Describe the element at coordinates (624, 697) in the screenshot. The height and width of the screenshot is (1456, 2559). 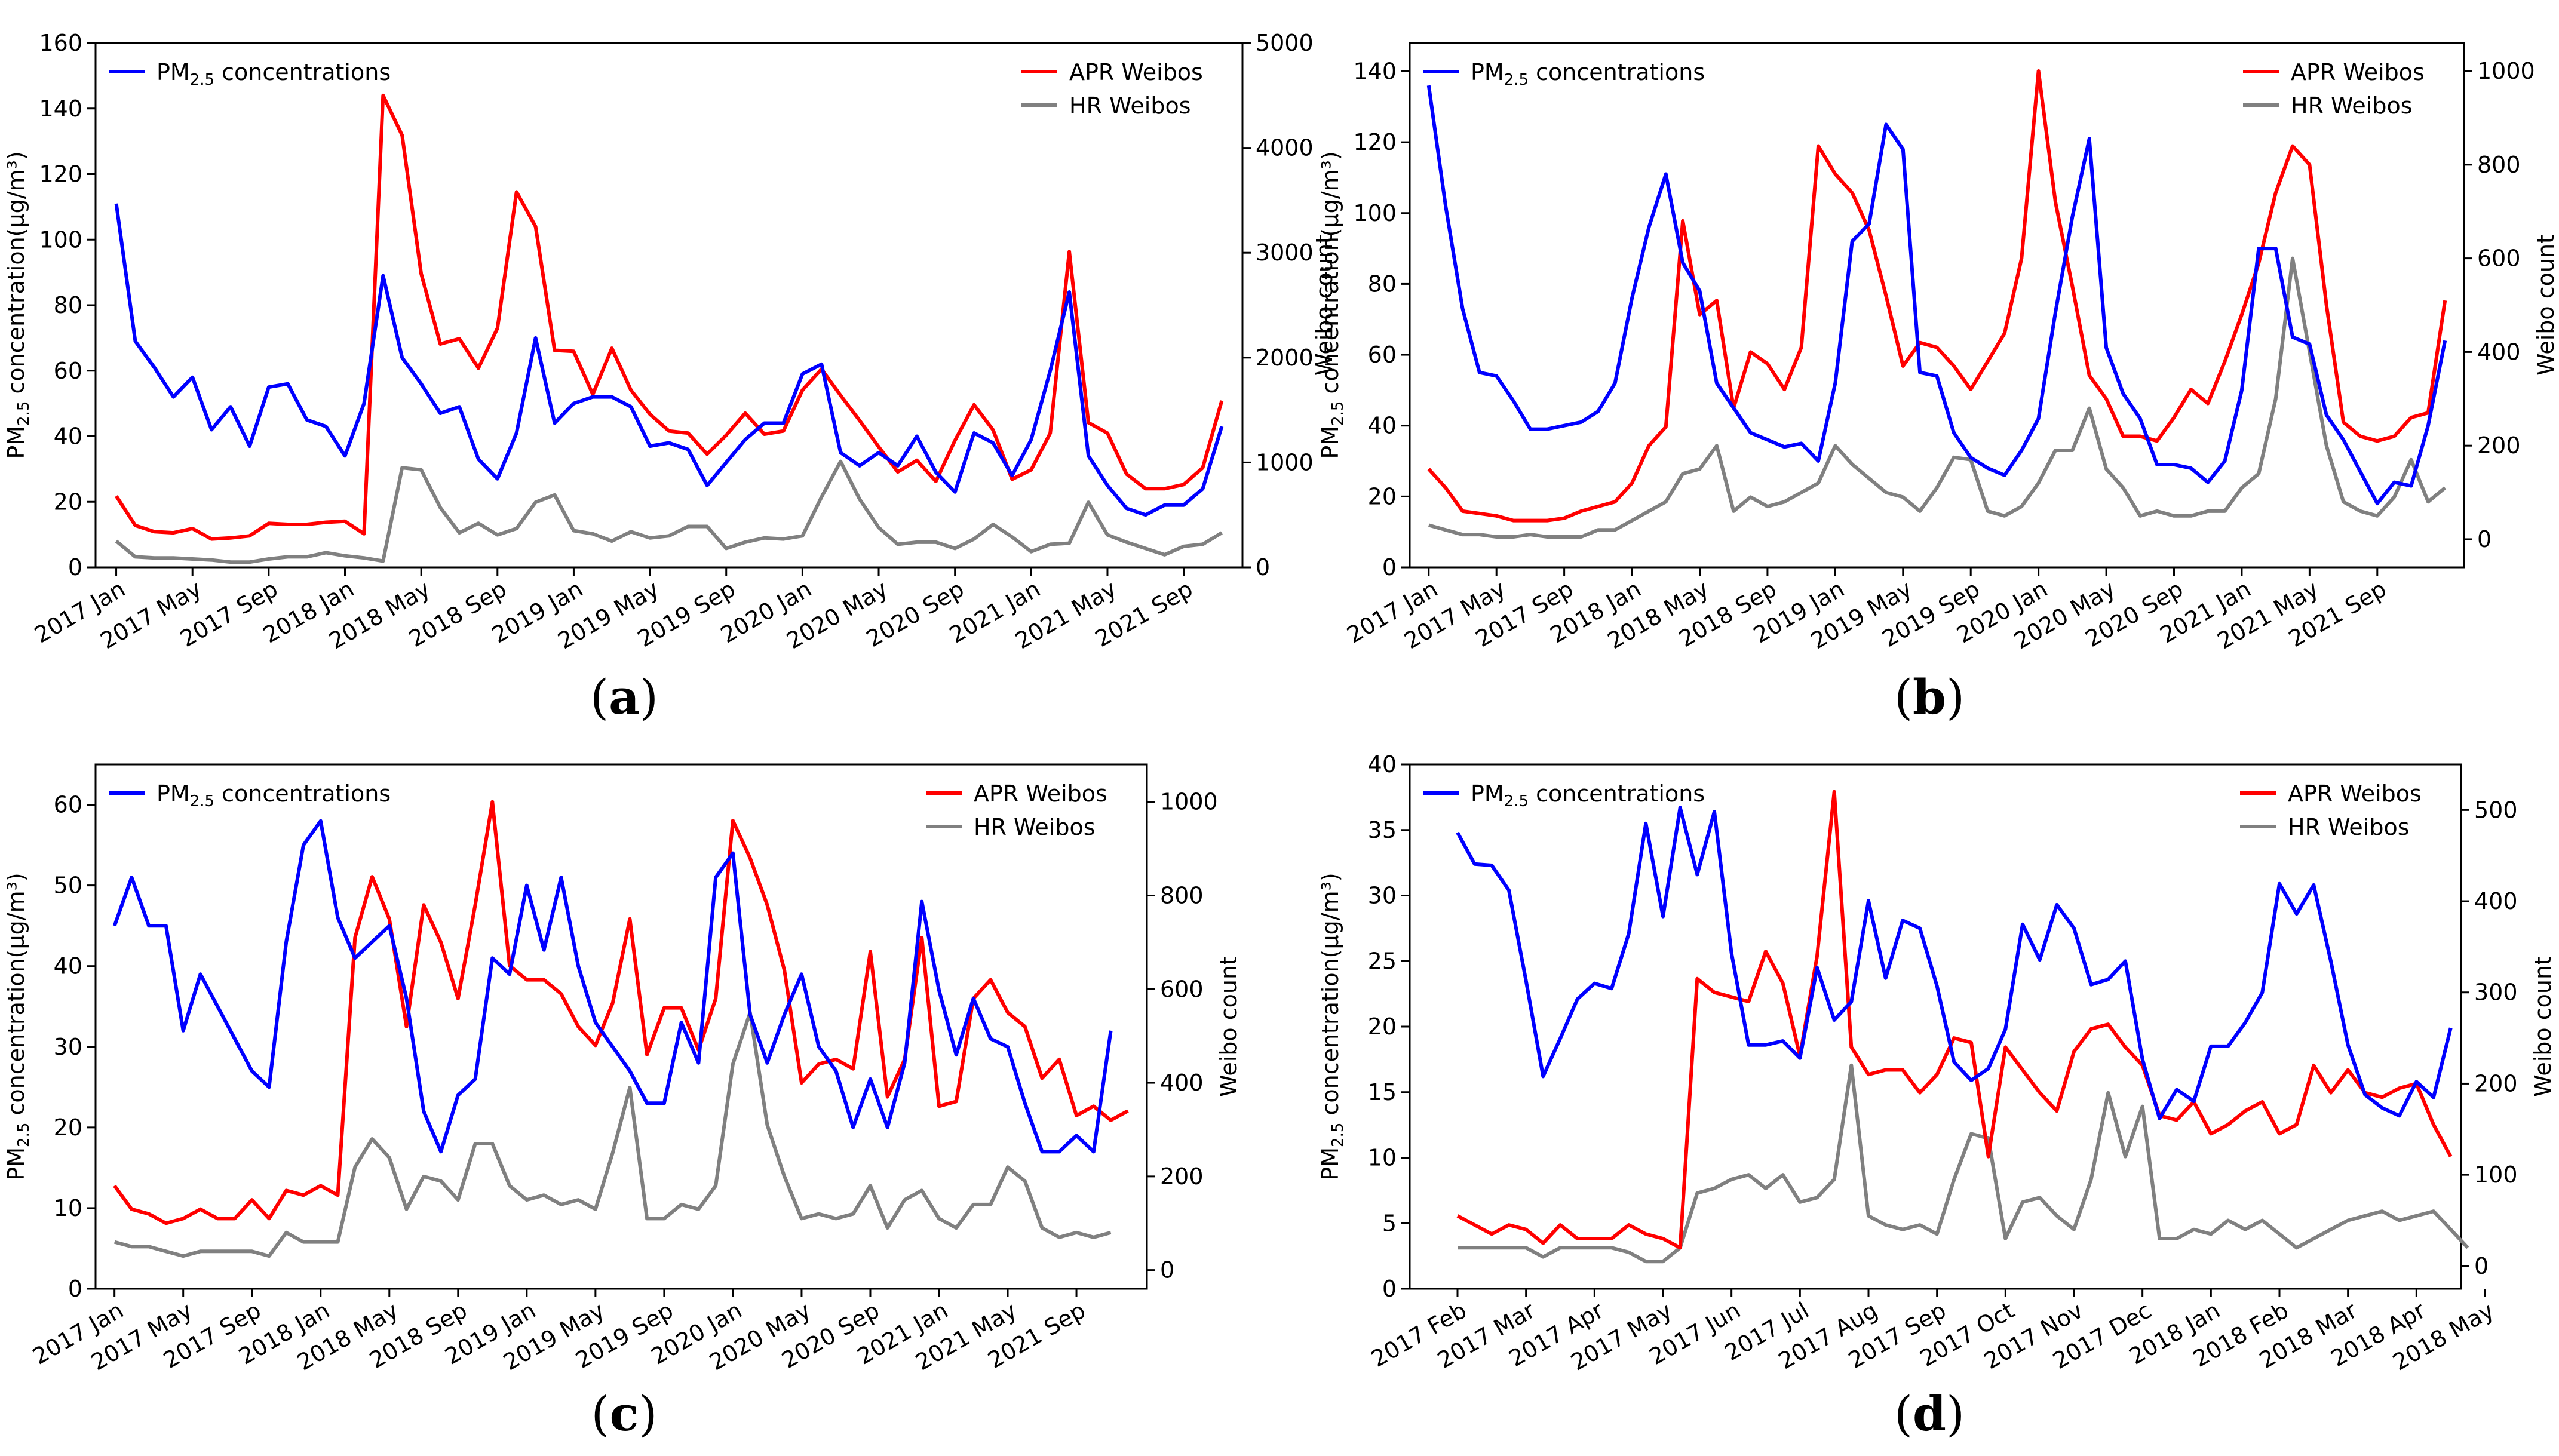
I see `caption-a: (a)` at that location.